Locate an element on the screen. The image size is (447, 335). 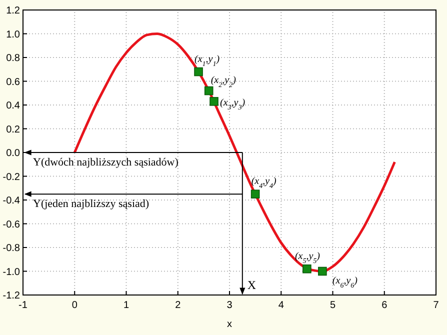
y-tick-label: -1.2 is located at coordinates (11, 296).